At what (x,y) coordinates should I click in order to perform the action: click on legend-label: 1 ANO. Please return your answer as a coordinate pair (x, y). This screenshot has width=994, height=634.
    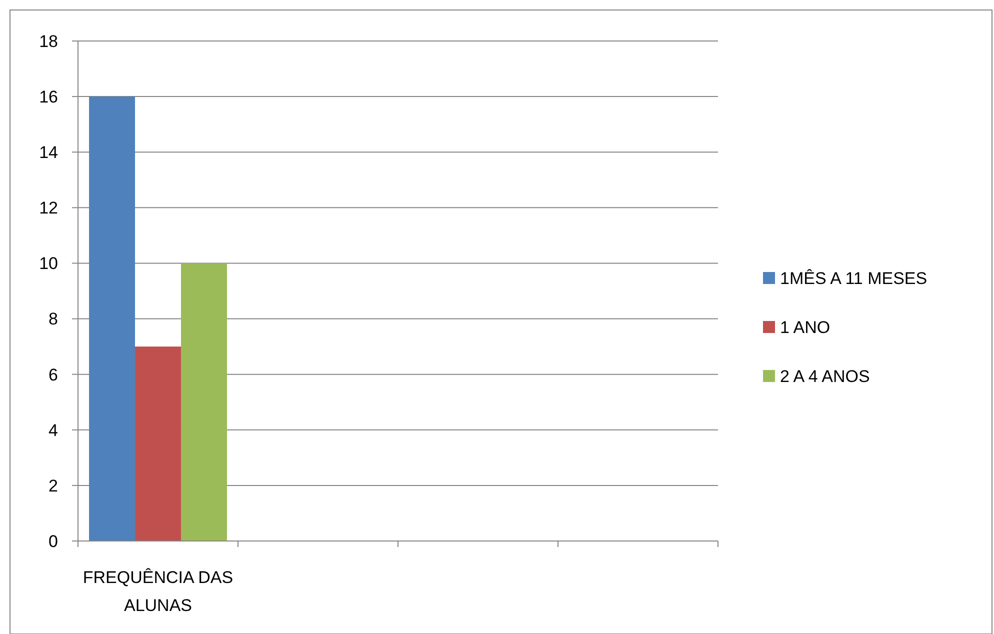
    Looking at the image, I should click on (805, 327).